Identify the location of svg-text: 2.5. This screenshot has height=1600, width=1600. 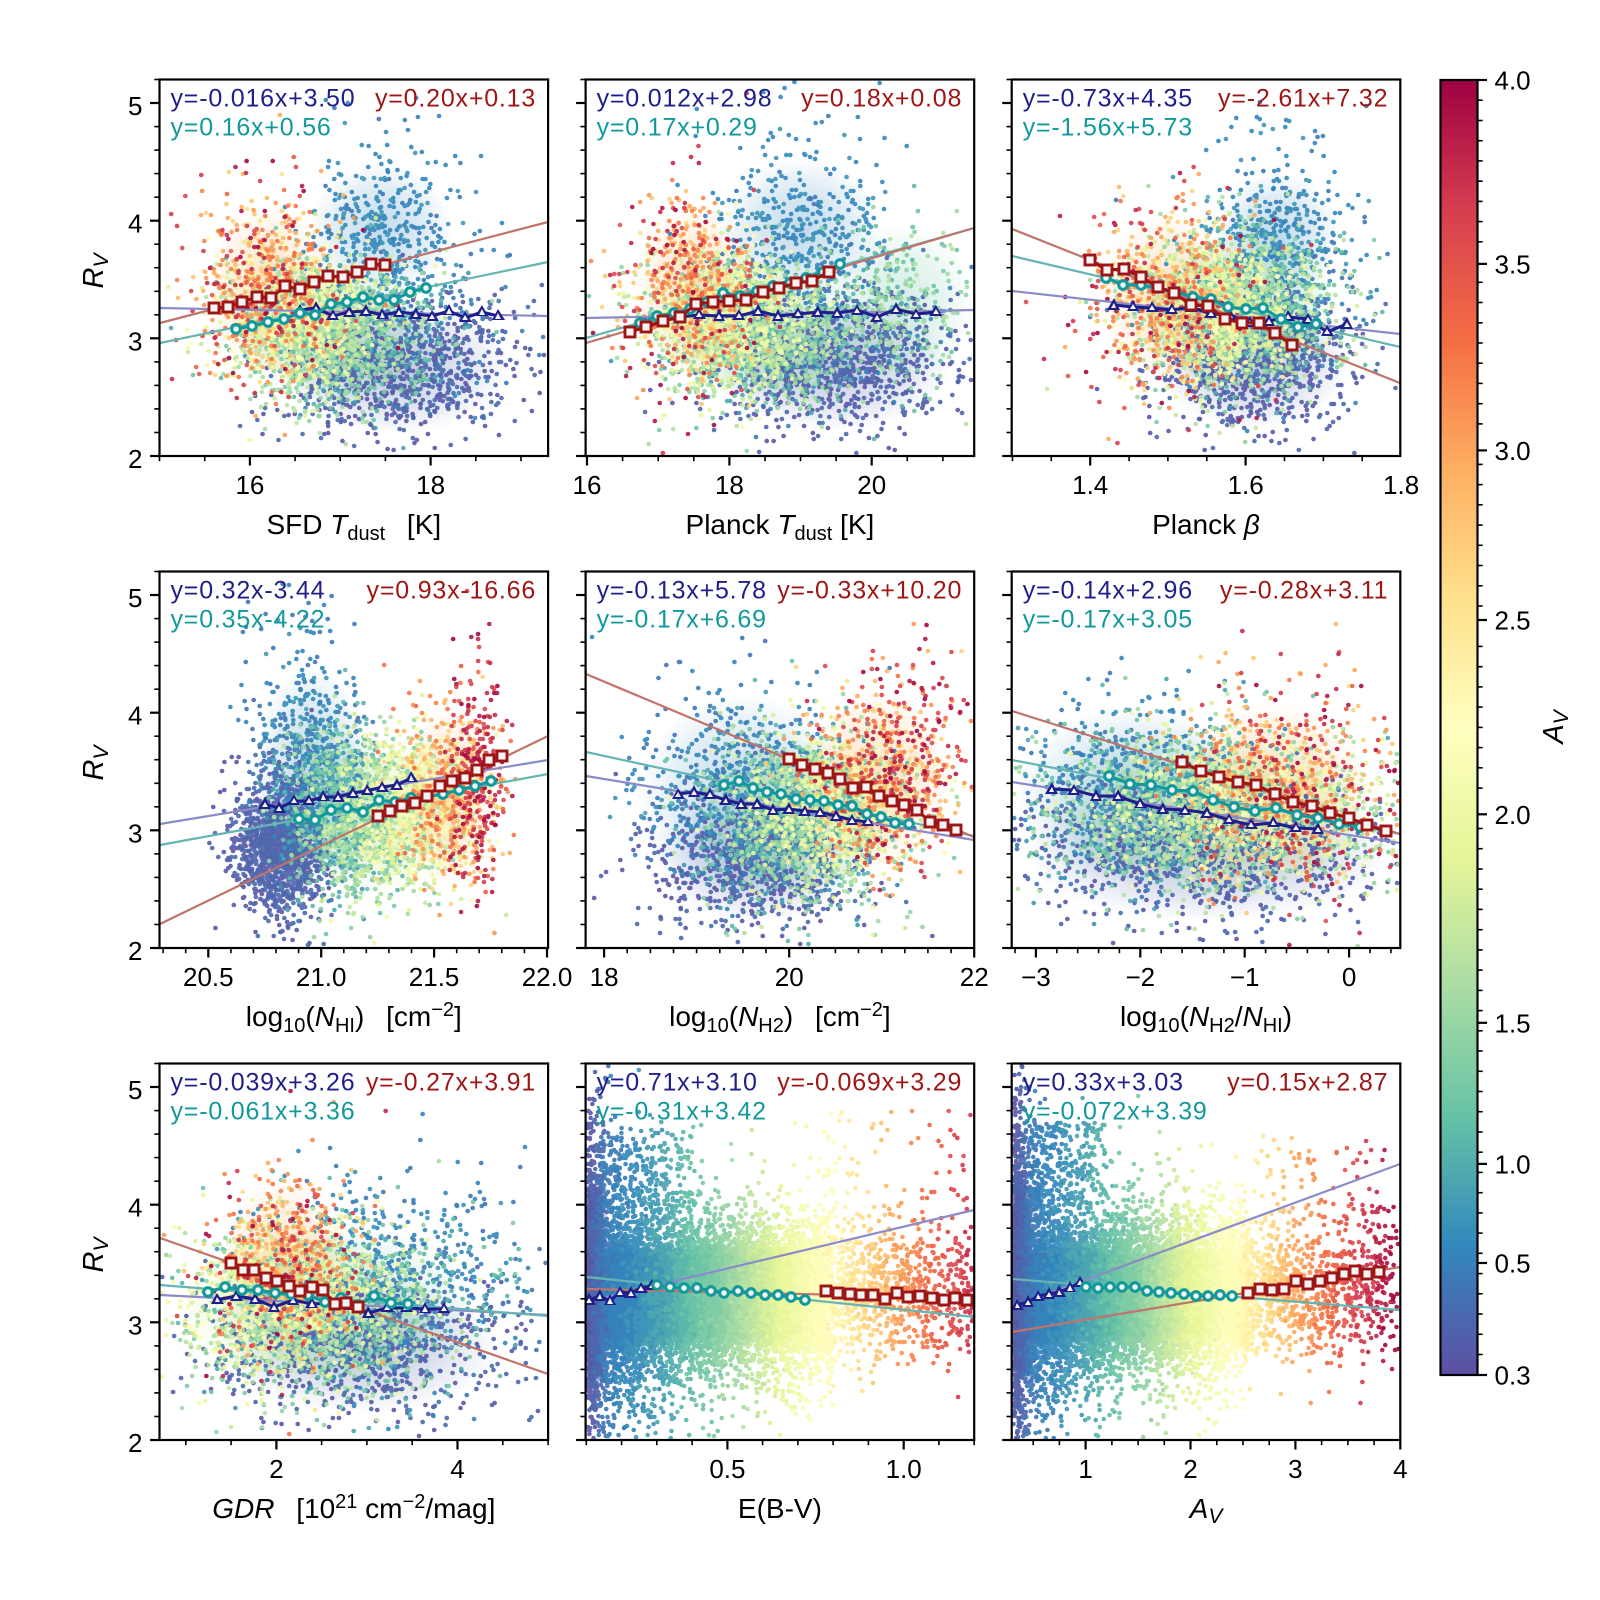
(1513, 621).